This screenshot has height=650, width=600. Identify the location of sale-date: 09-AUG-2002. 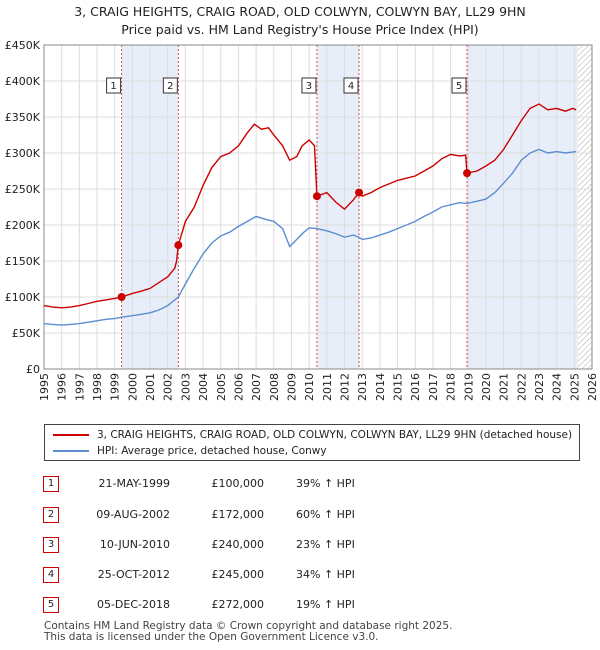
(133, 514).